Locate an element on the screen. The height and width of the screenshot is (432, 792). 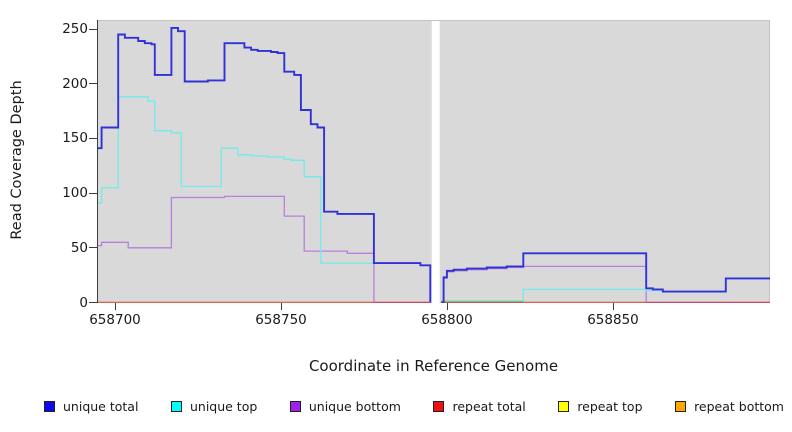
legend-label: unique top is located at coordinates (223, 406).